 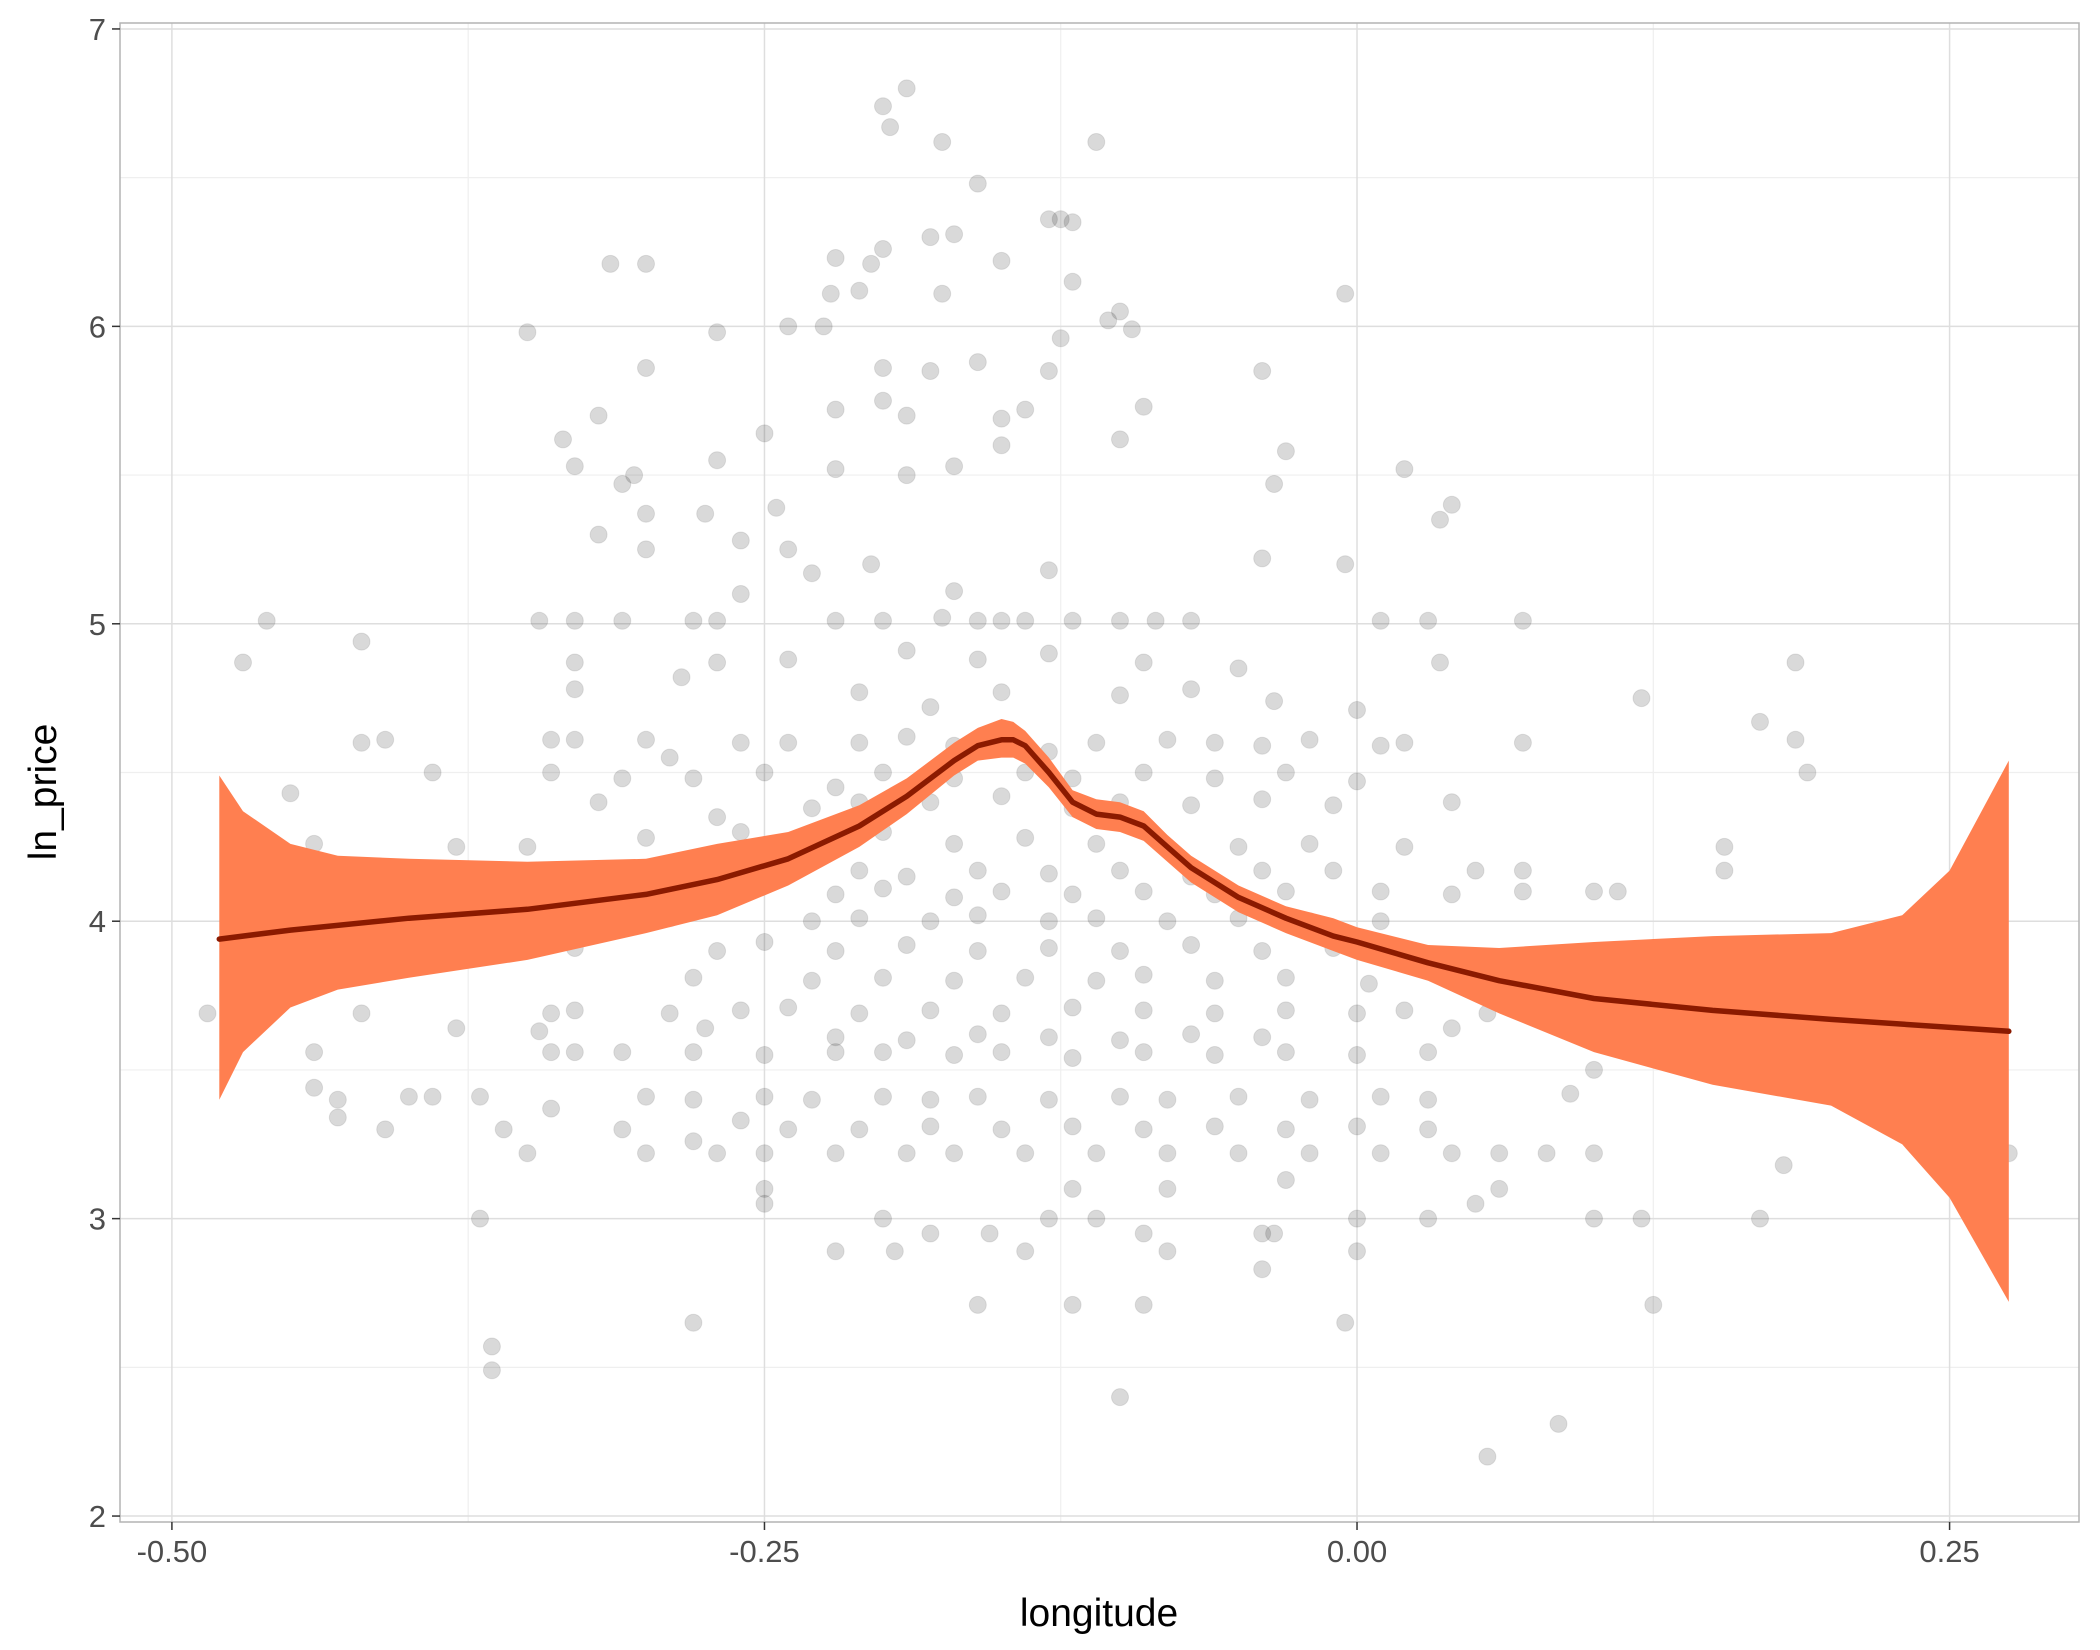 What do you see at coordinates (1099, 1613) in the screenshot?
I see `x-axis-title: longitude` at bounding box center [1099, 1613].